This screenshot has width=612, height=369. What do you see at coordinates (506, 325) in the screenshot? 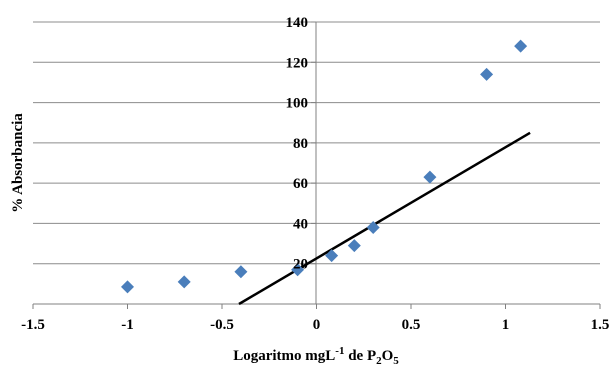
I see `x-tick-label: 1` at bounding box center [506, 325].